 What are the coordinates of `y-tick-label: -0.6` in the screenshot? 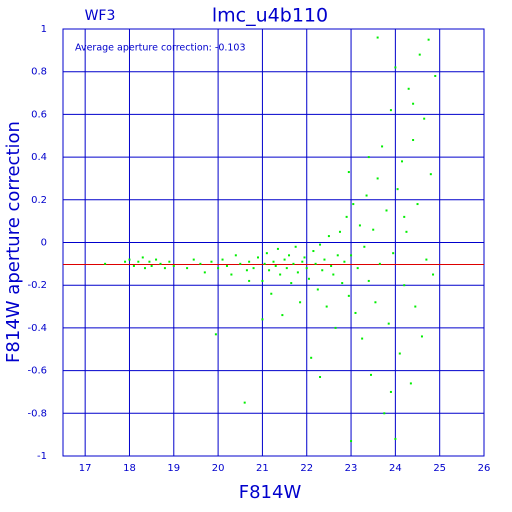 It's located at (37, 371).